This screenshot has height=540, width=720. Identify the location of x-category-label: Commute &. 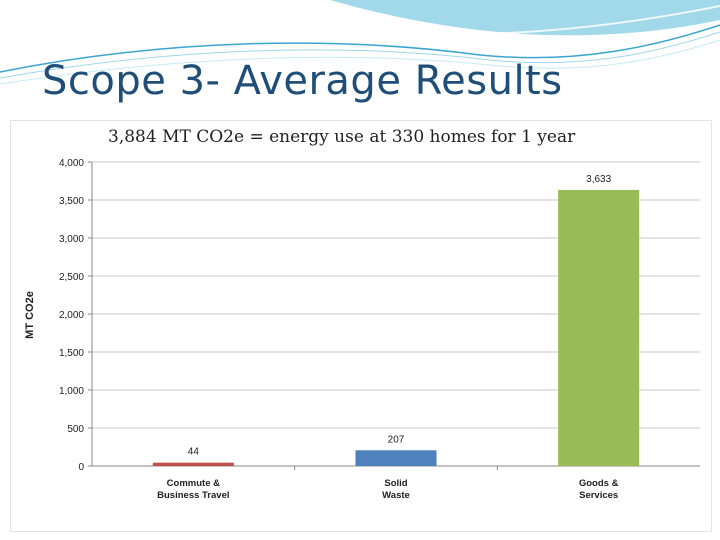
(193, 483).